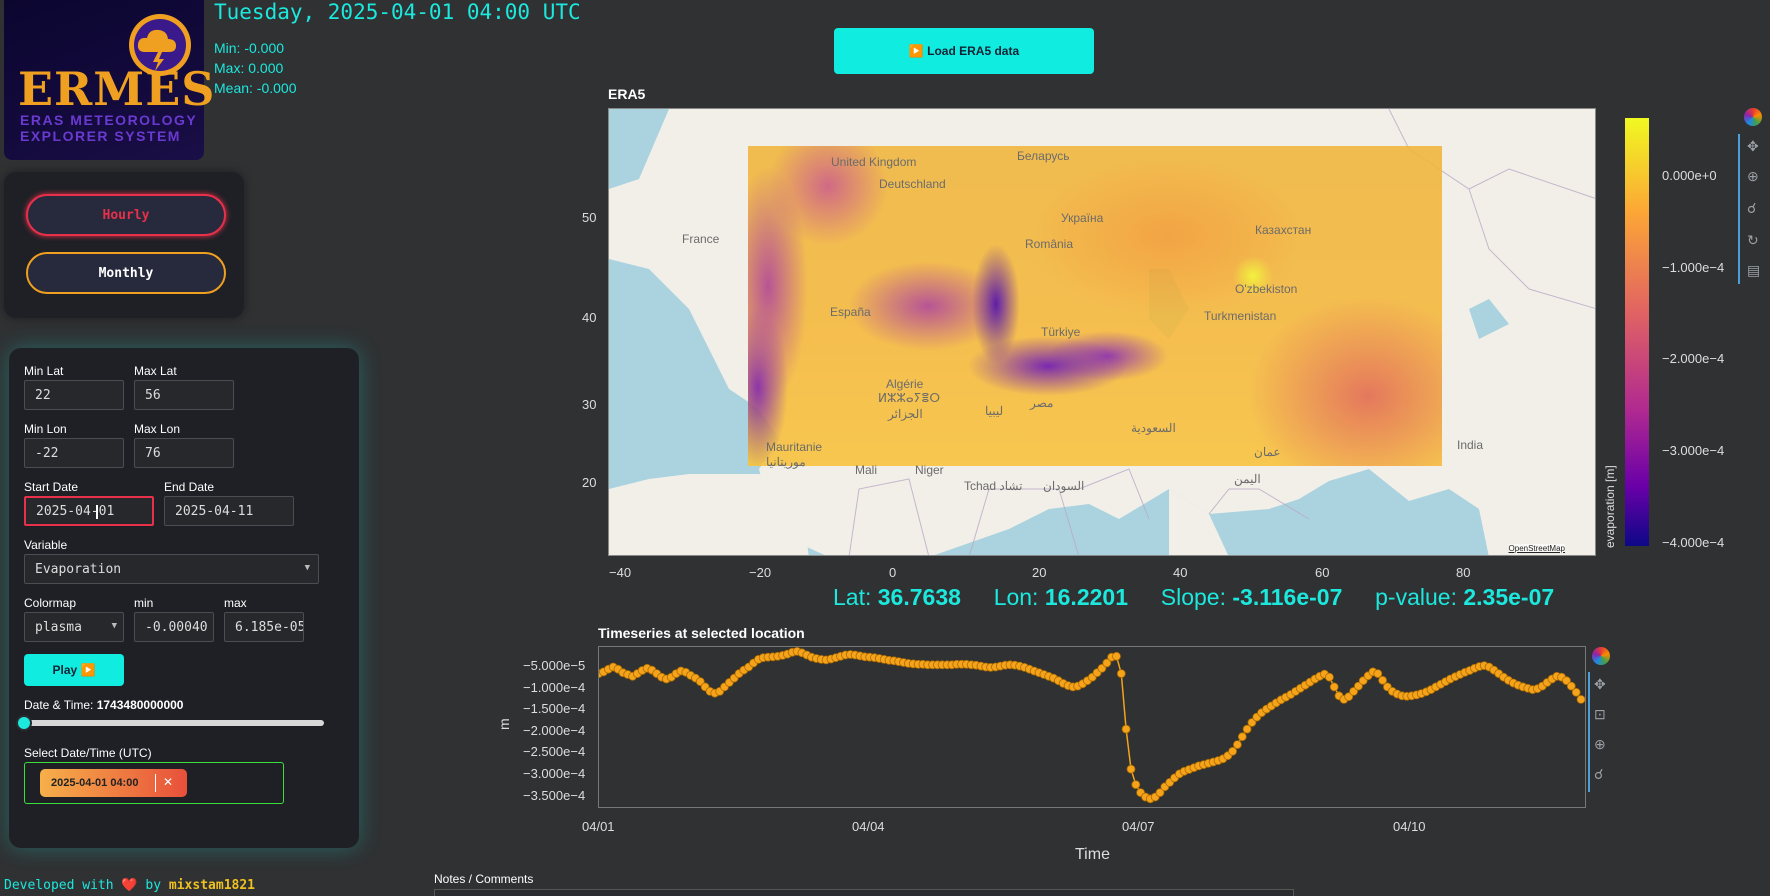 The width and height of the screenshot is (1770, 896). I want to click on map-place-label: ⵍⵣⵣⴰⵢⴻⵔ, so click(909, 398).